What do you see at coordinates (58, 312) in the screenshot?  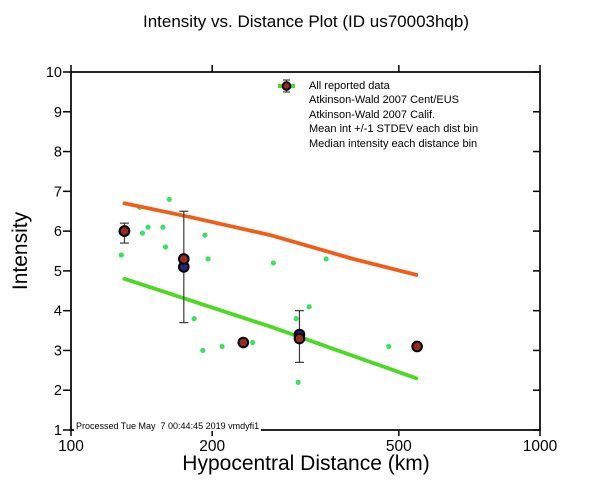 I see `y-tick-label: 4` at bounding box center [58, 312].